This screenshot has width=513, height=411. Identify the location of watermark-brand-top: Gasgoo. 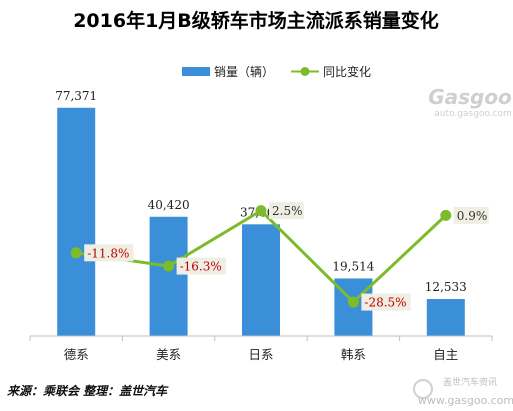
(470, 97).